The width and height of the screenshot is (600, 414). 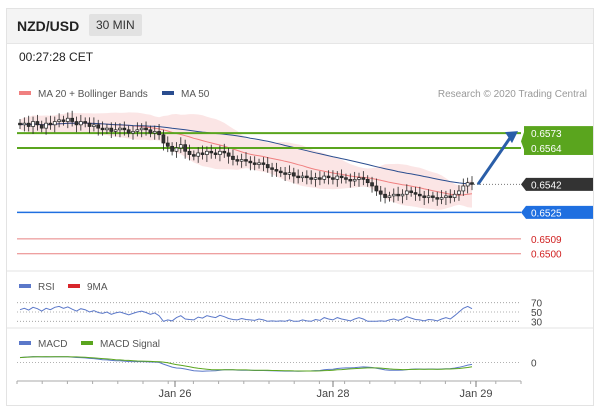 I want to click on interval-badge: 30 MIN, so click(x=115, y=25).